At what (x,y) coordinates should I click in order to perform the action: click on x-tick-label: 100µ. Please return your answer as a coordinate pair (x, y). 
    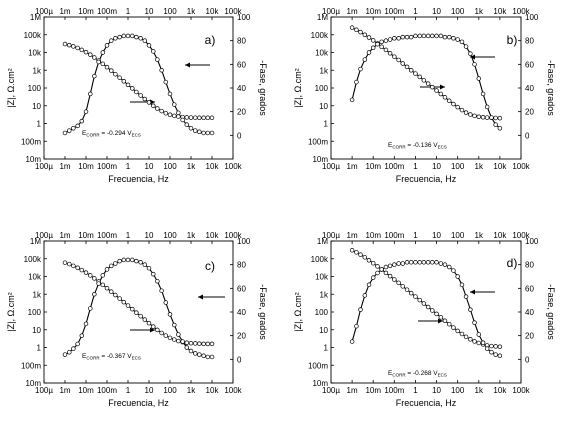
    Looking at the image, I should click on (331, 390).